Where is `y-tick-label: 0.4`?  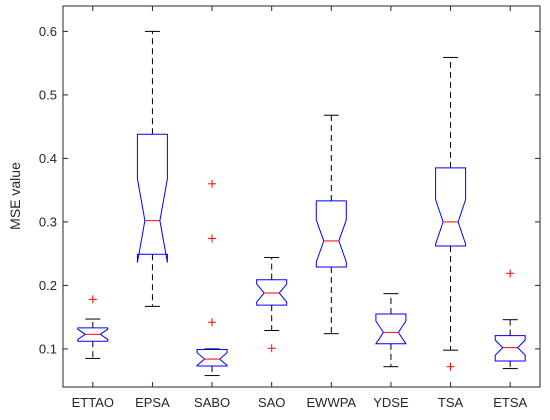 y-tick-label: 0.4 is located at coordinates (48, 158).